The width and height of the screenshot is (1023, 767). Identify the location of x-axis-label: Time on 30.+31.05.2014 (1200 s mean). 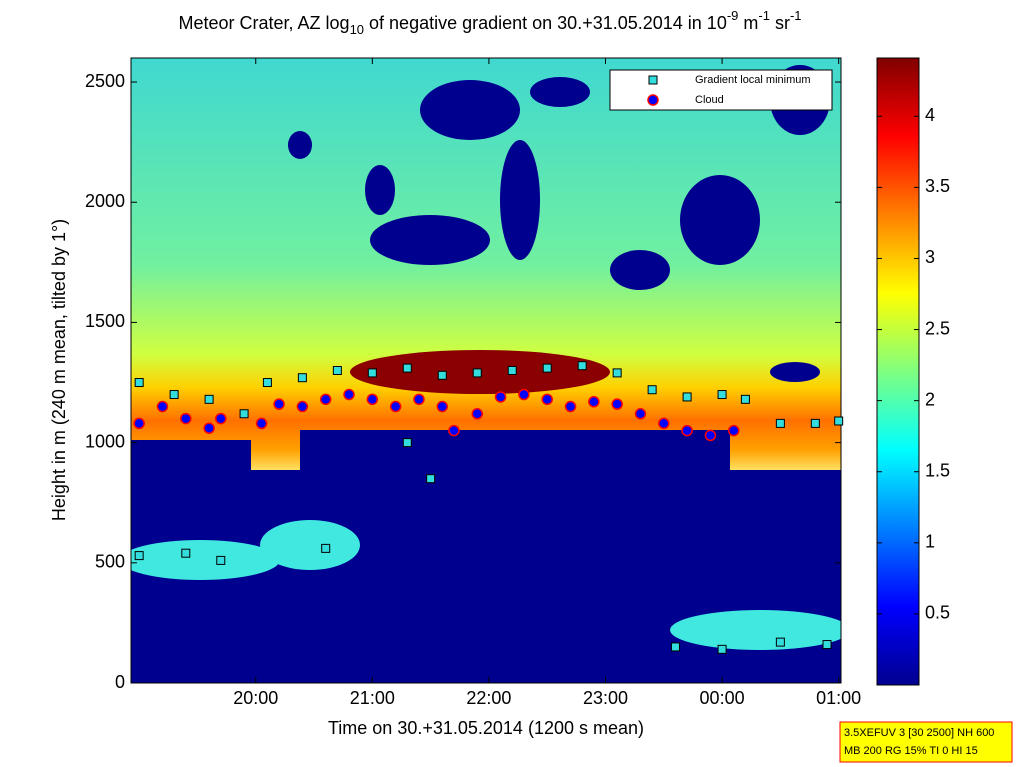
(486, 728).